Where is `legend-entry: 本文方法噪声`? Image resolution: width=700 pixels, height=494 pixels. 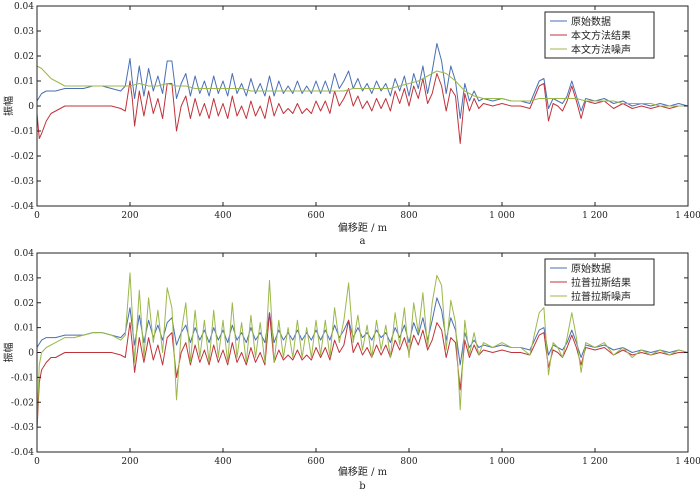
legend-entry: 本文方法噪声 is located at coordinates (601, 49).